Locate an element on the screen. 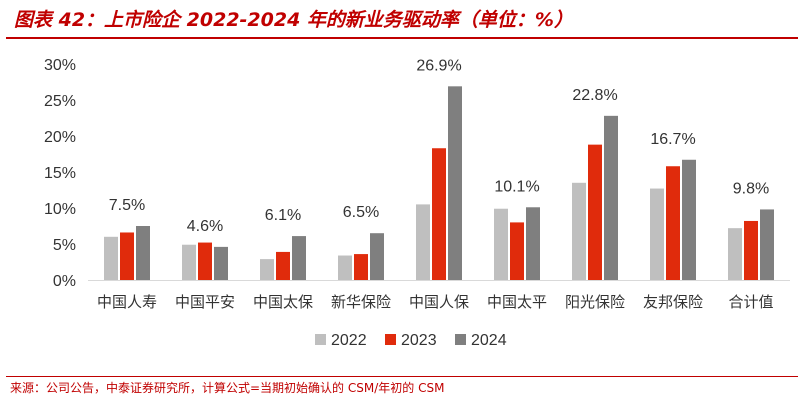 This screenshot has height=401, width=803. data-label: 10.1% is located at coordinates (516, 186).